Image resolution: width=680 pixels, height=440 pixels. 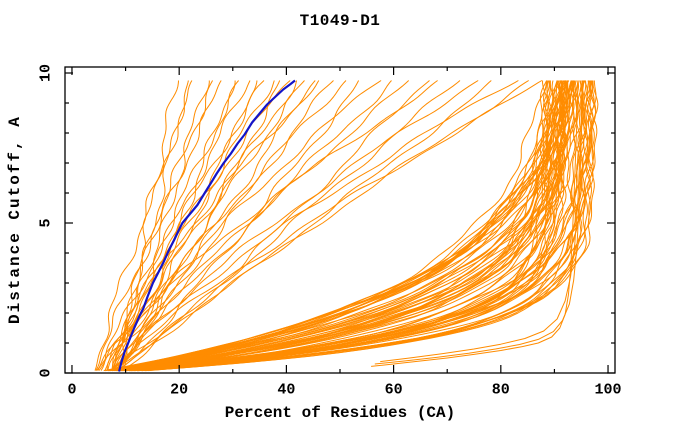 I want to click on y-tick-label: 10, so click(x=46, y=73).